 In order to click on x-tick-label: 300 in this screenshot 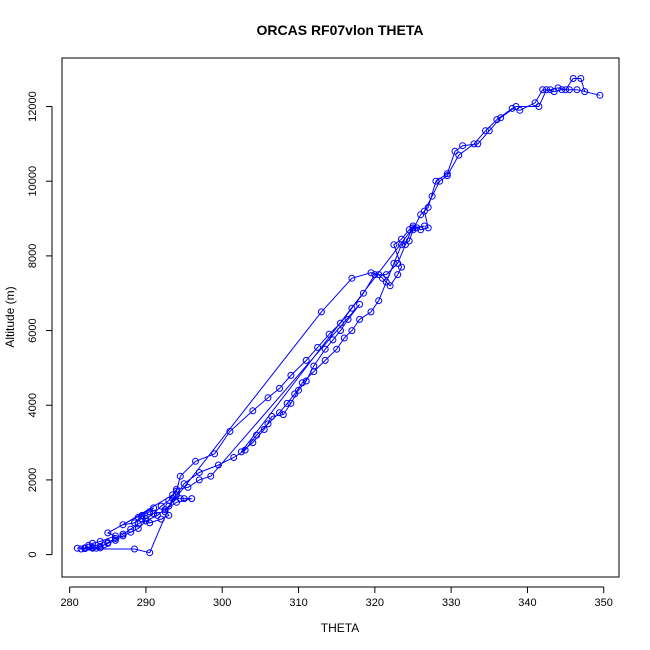, I will do `click(222, 603)`.